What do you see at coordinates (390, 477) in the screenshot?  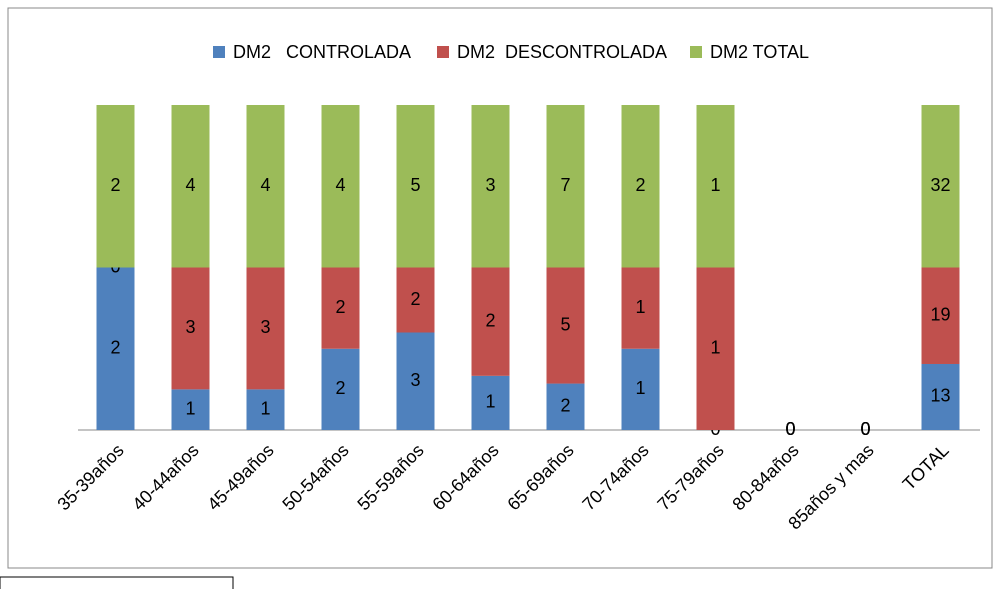 I see `x-tick-label: 55-59años` at bounding box center [390, 477].